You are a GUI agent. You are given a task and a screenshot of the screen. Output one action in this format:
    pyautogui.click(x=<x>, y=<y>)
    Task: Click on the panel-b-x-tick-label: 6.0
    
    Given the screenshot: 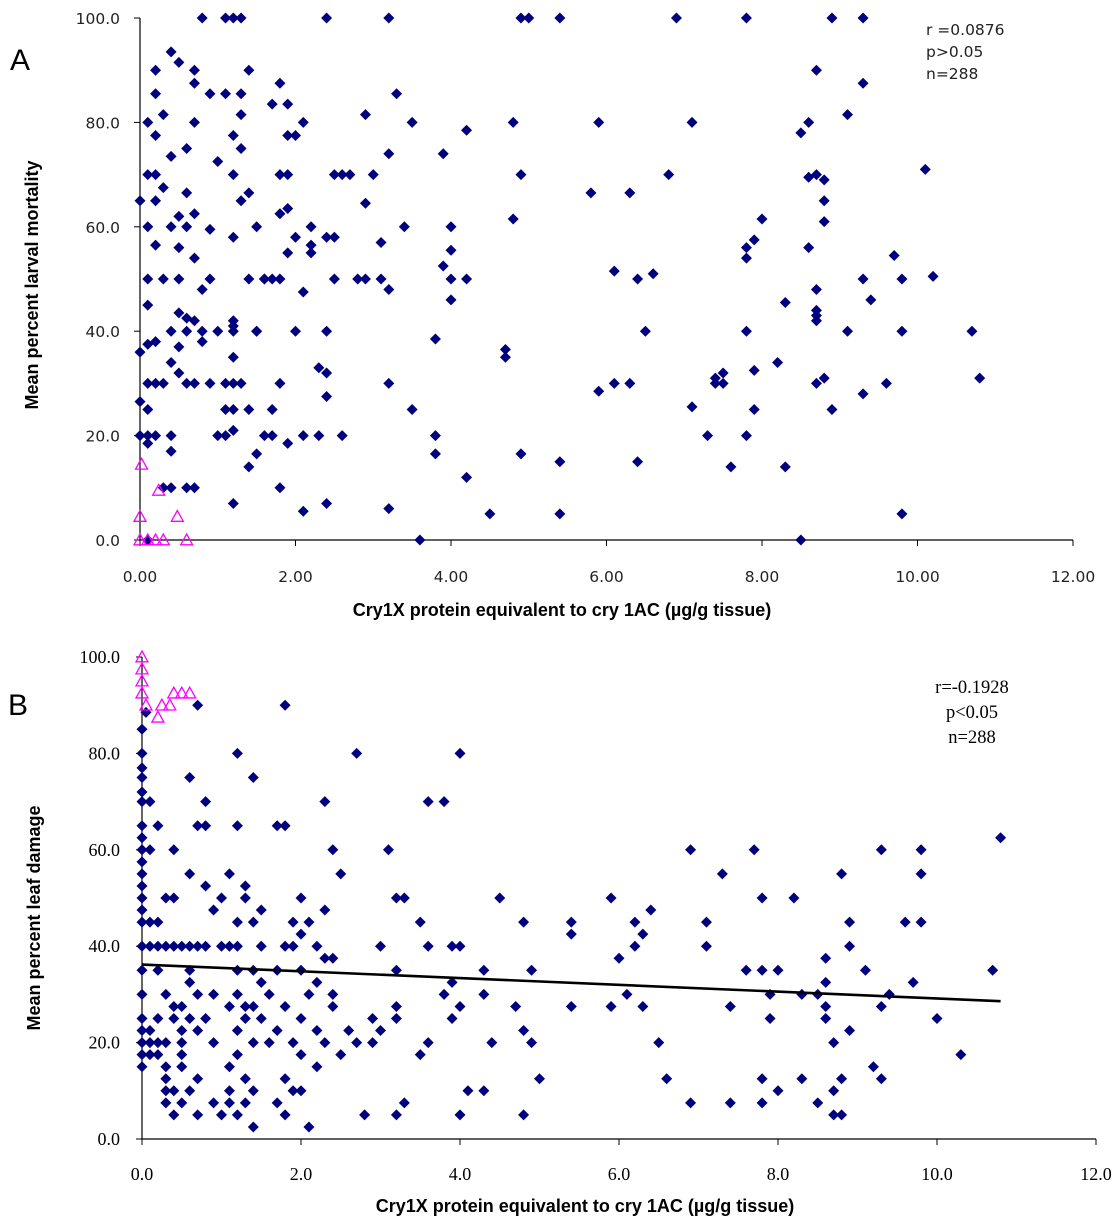 What is the action you would take?
    pyautogui.click(x=619, y=1174)
    